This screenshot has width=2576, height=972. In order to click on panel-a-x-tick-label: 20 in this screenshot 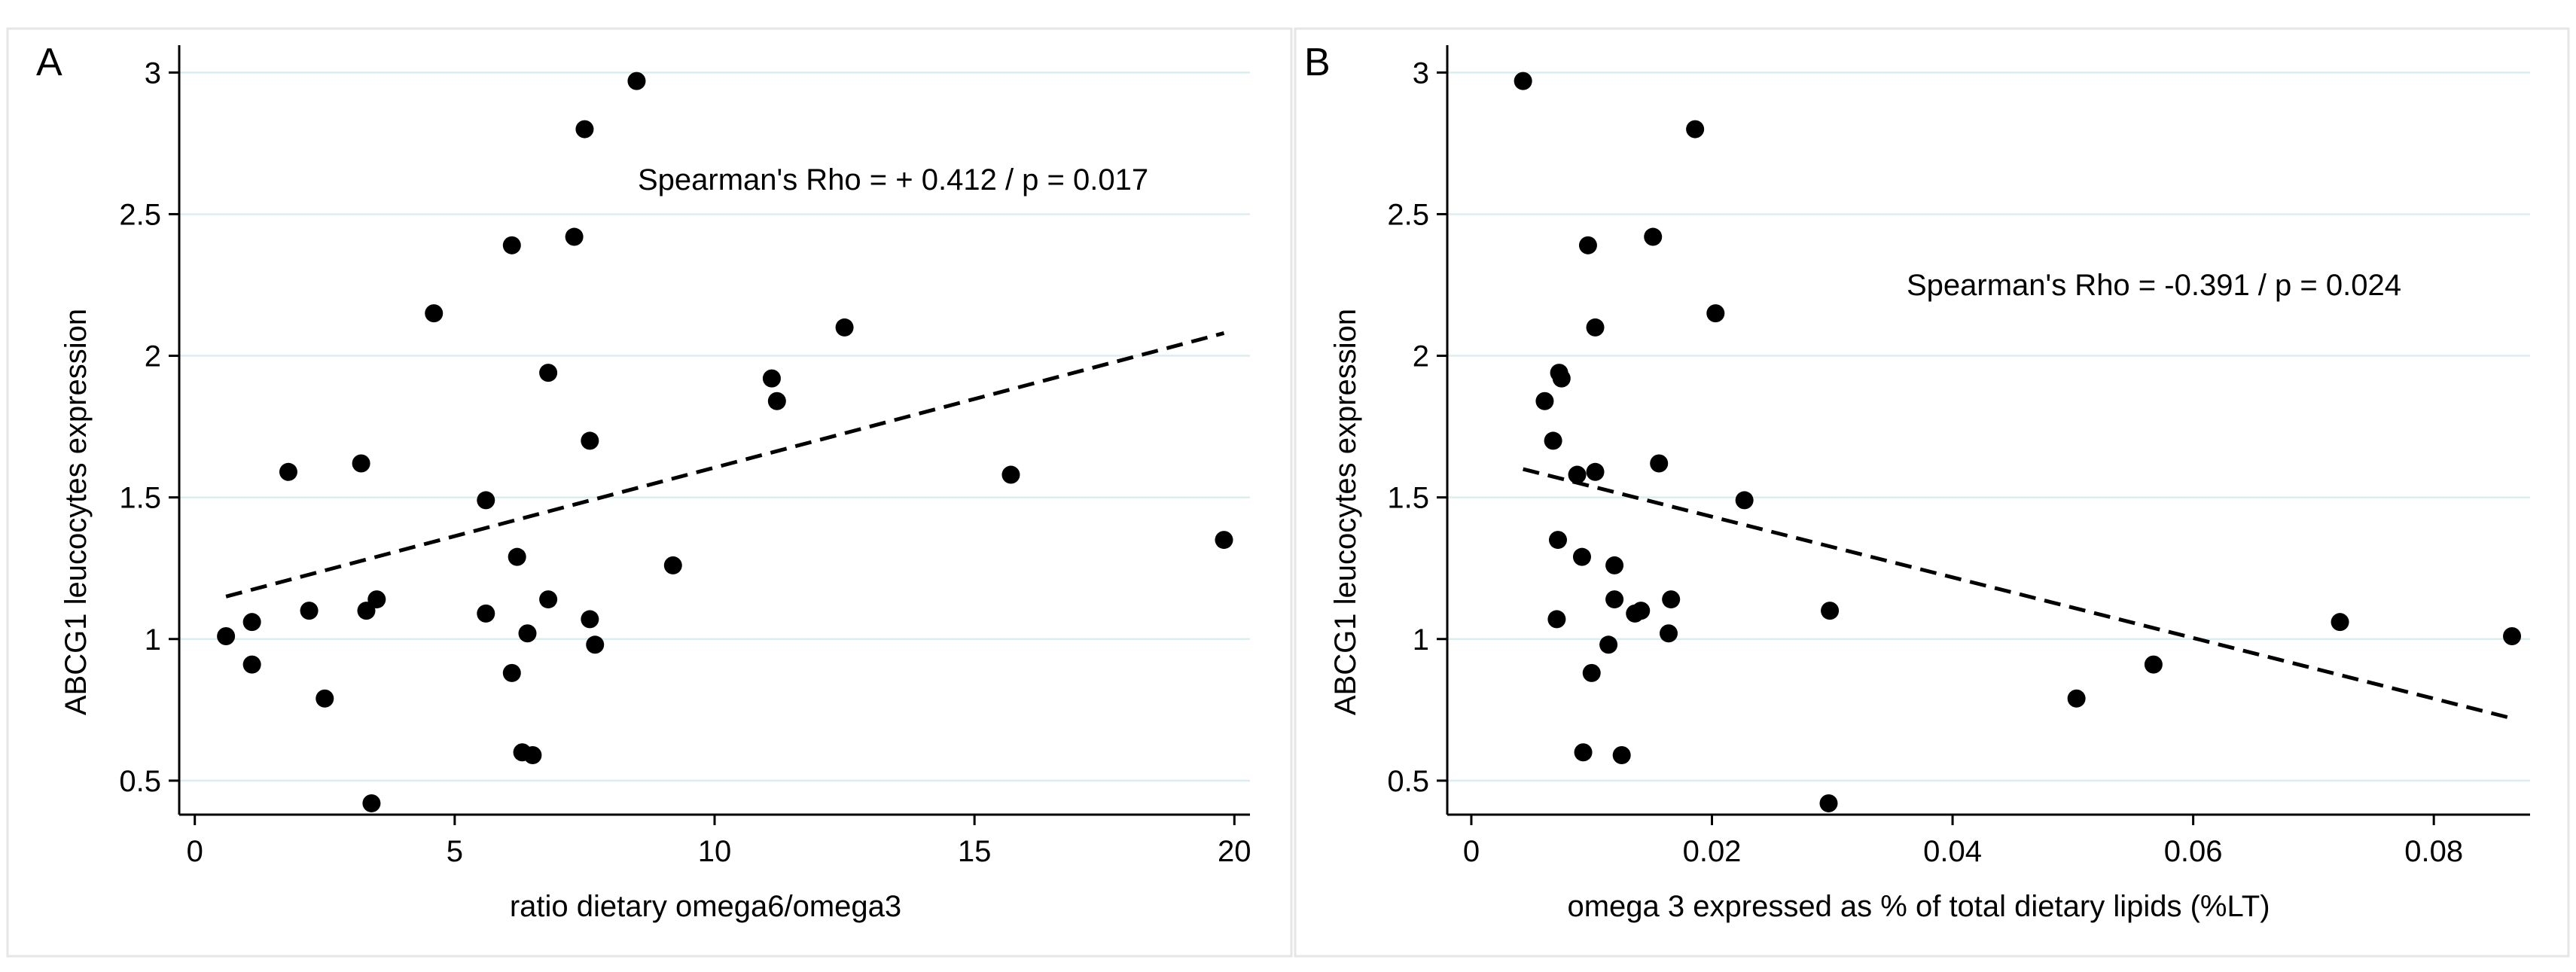, I will do `click(1234, 851)`.